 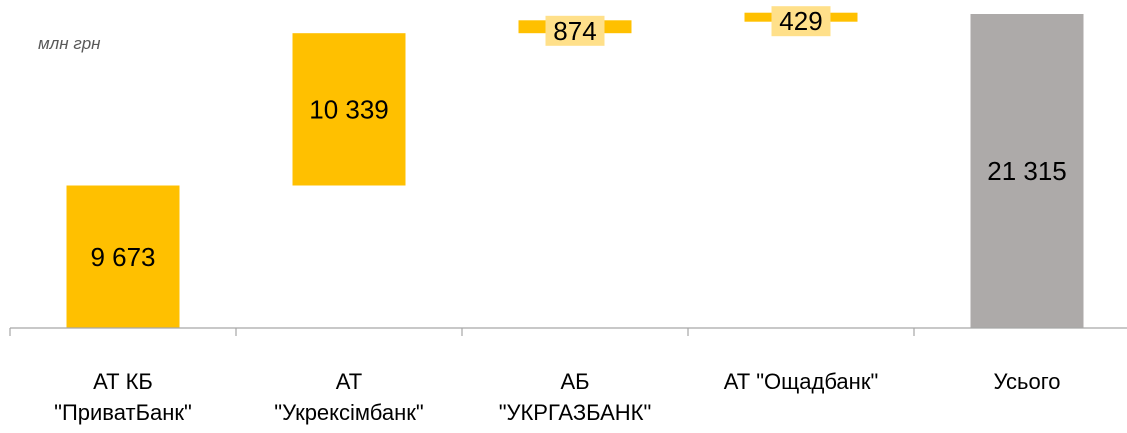 I want to click on category-label: АТ КБ, so click(x=123, y=381).